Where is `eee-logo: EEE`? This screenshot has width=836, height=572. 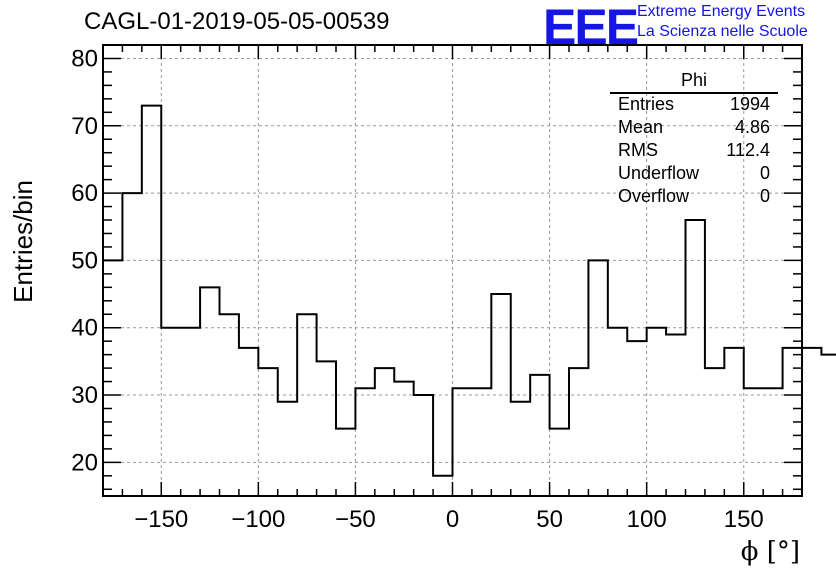
eee-logo: EEE is located at coordinates (591, 27).